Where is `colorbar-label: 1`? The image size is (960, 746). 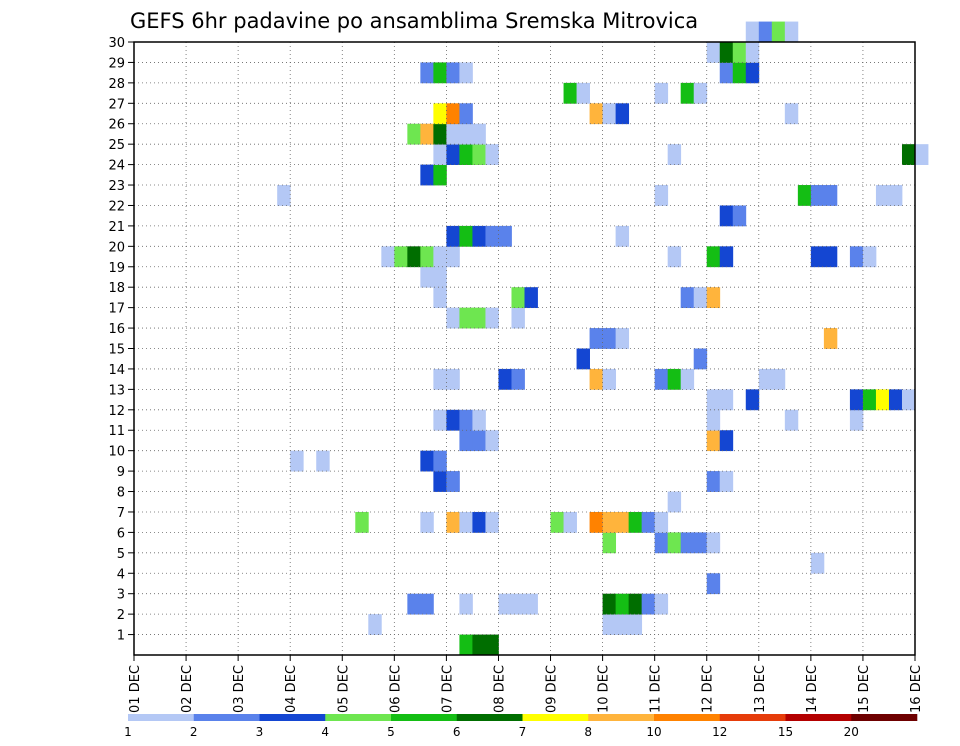 colorbar-label: 1 is located at coordinates (128, 732).